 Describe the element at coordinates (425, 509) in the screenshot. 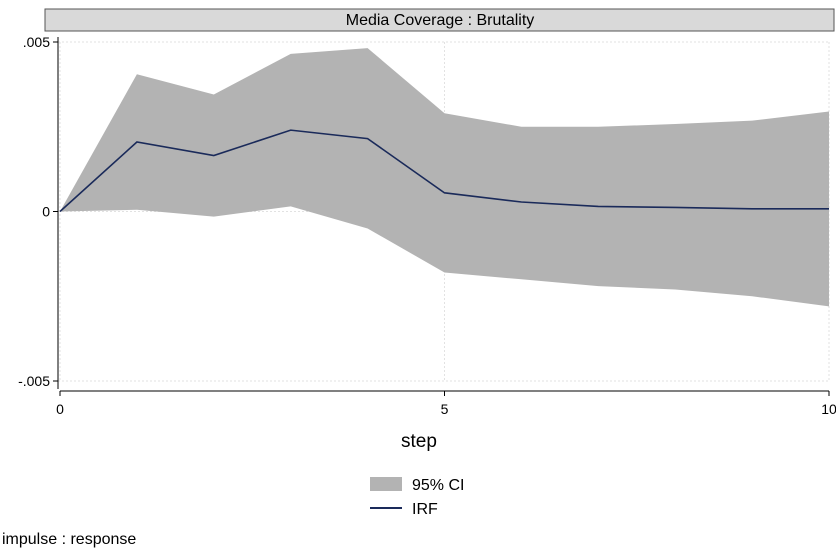

I see `legend-label-irf: IRF` at that location.